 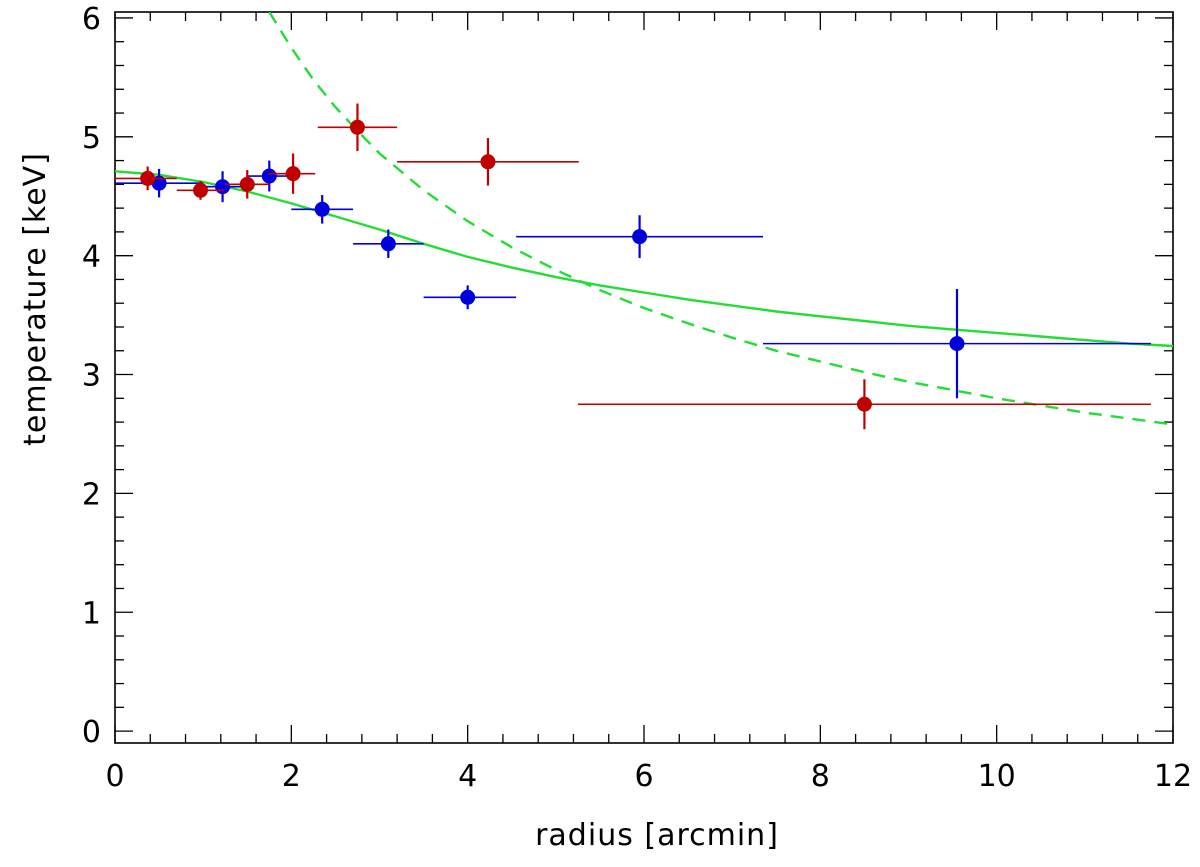 I want to click on y-tick-label: 2, so click(x=91, y=494).